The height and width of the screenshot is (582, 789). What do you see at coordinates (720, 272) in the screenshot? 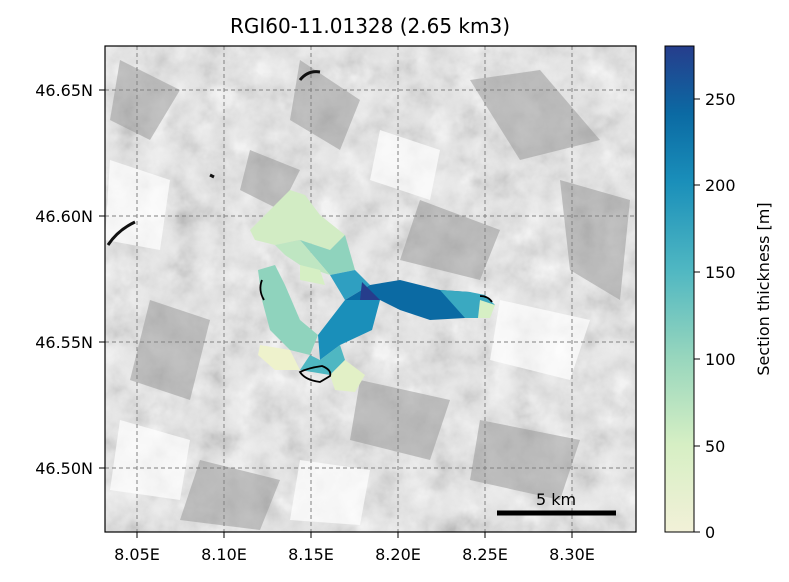
I see `colorbar-tick-label: 150` at bounding box center [720, 272].